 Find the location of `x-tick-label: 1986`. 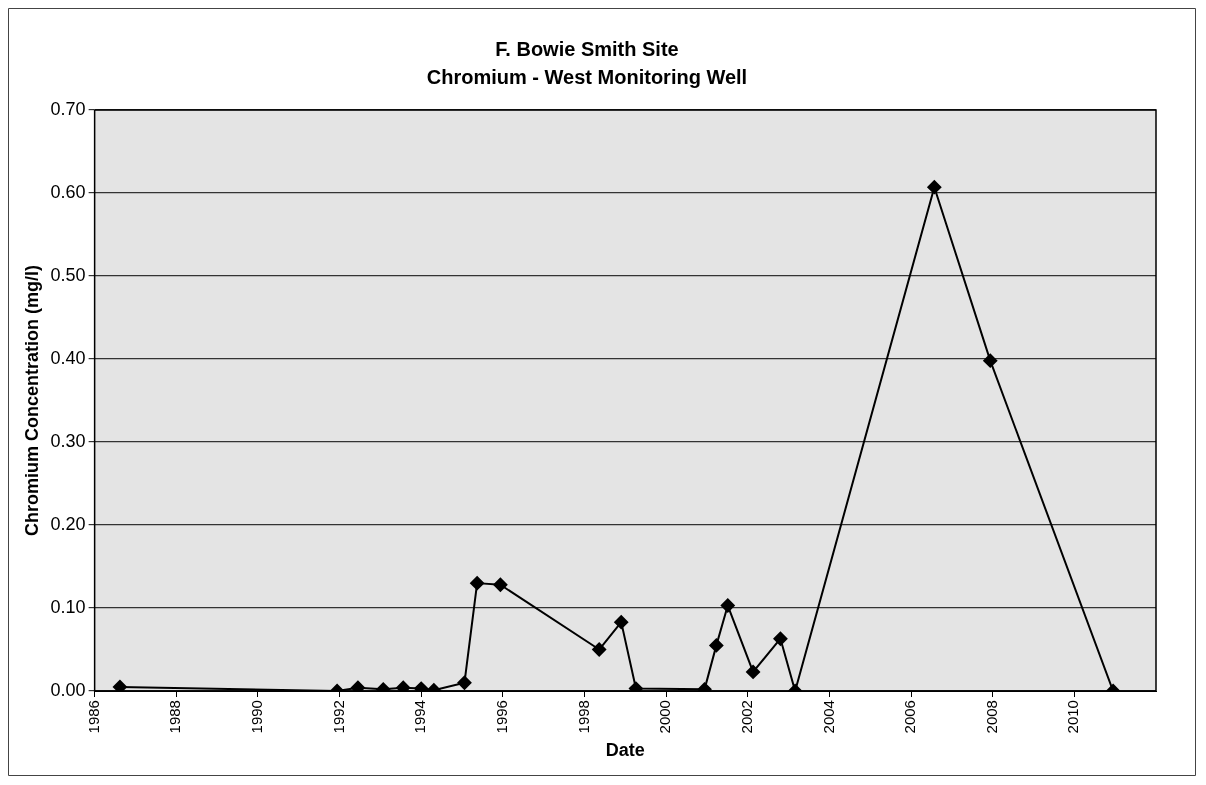

x-tick-label: 1986 is located at coordinates (93, 717).